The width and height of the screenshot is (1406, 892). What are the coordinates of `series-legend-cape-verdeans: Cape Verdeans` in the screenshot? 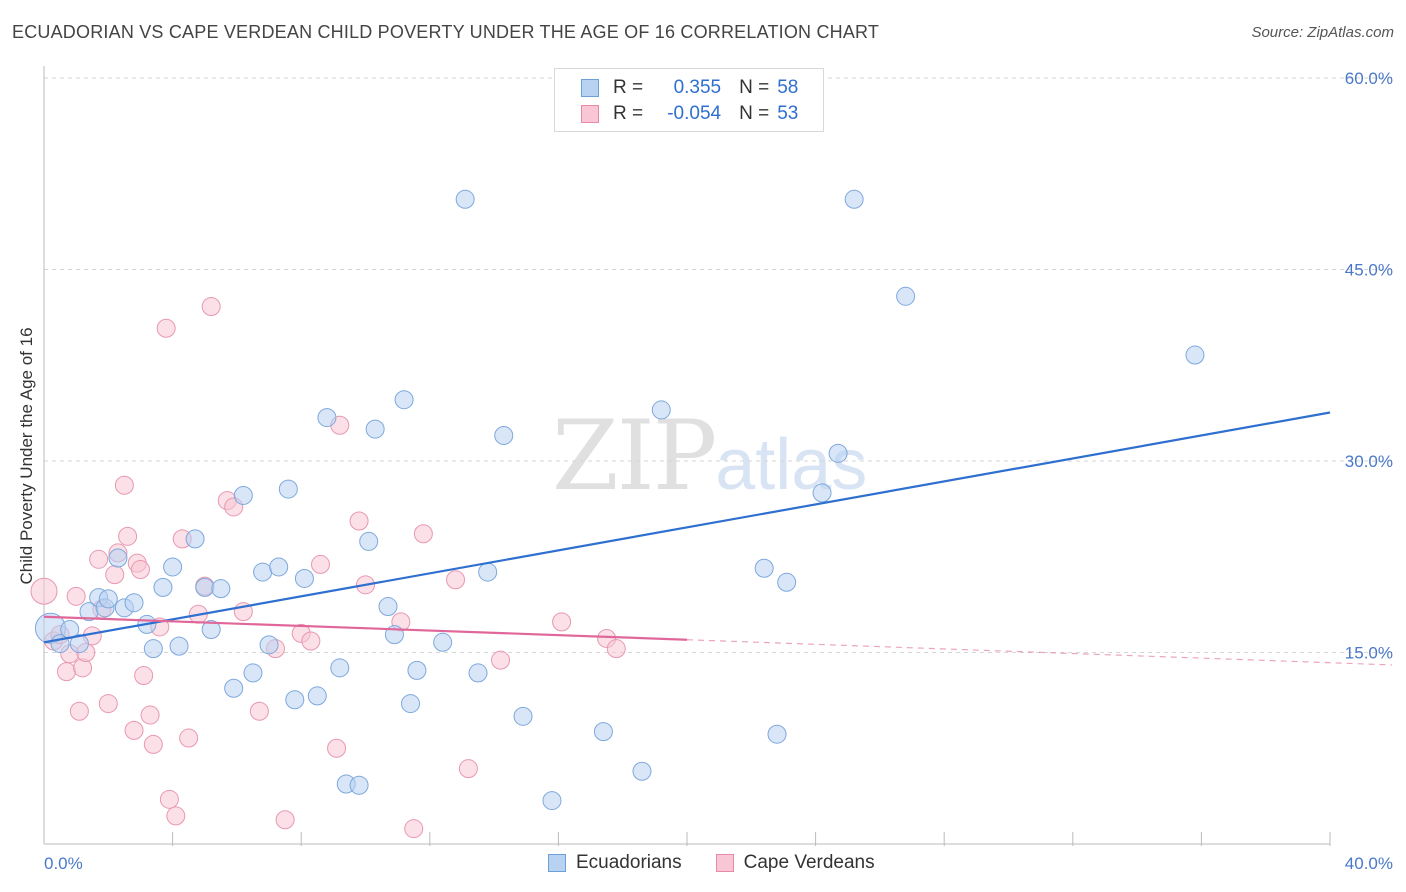 It's located at (795, 863).